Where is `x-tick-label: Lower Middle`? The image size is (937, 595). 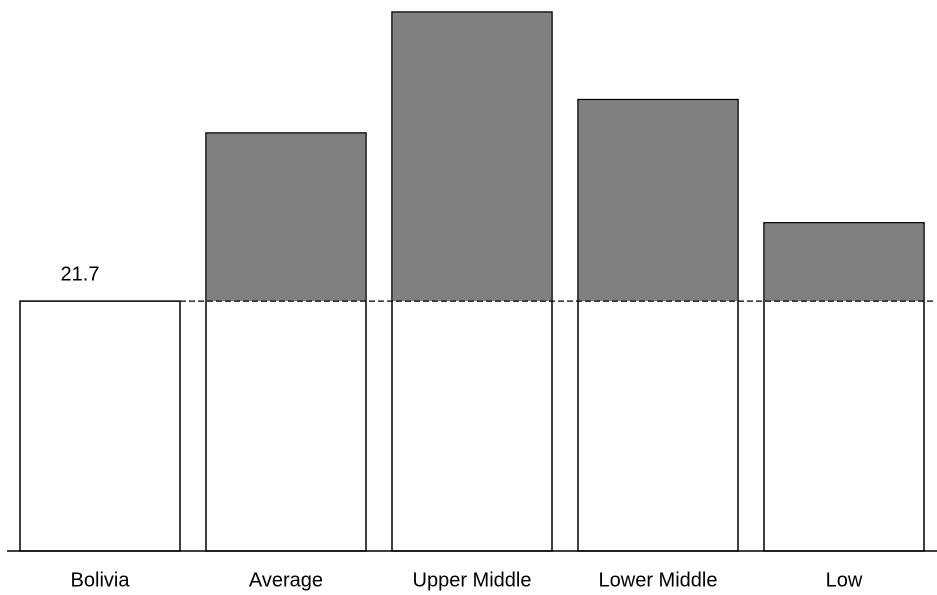 x-tick-label: Lower Middle is located at coordinates (658, 580).